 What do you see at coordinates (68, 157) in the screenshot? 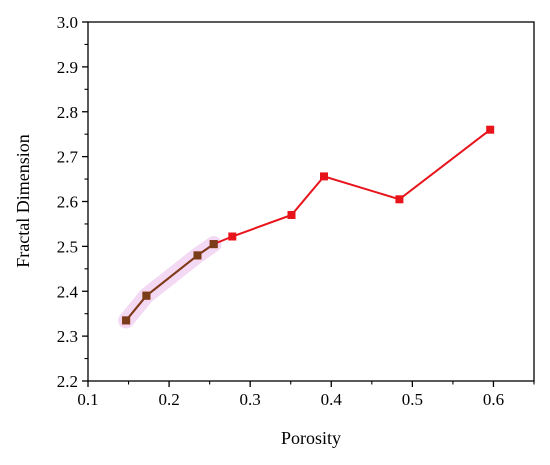
I see `y-tick-label: 2.7` at bounding box center [68, 157].